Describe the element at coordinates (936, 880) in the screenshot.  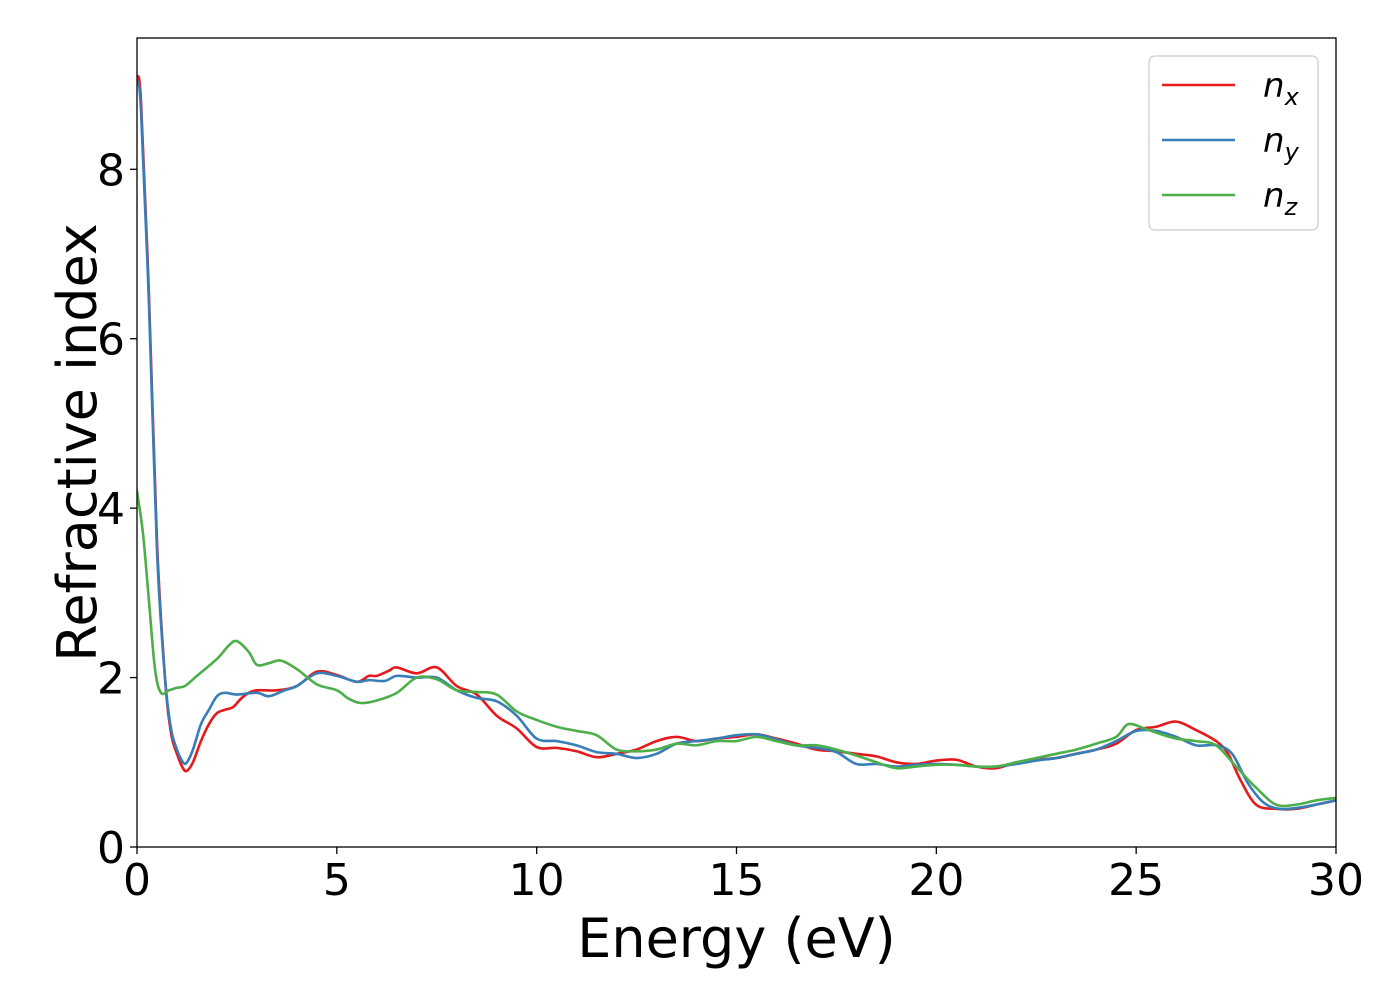
I see `x-tick-label: 20` at that location.